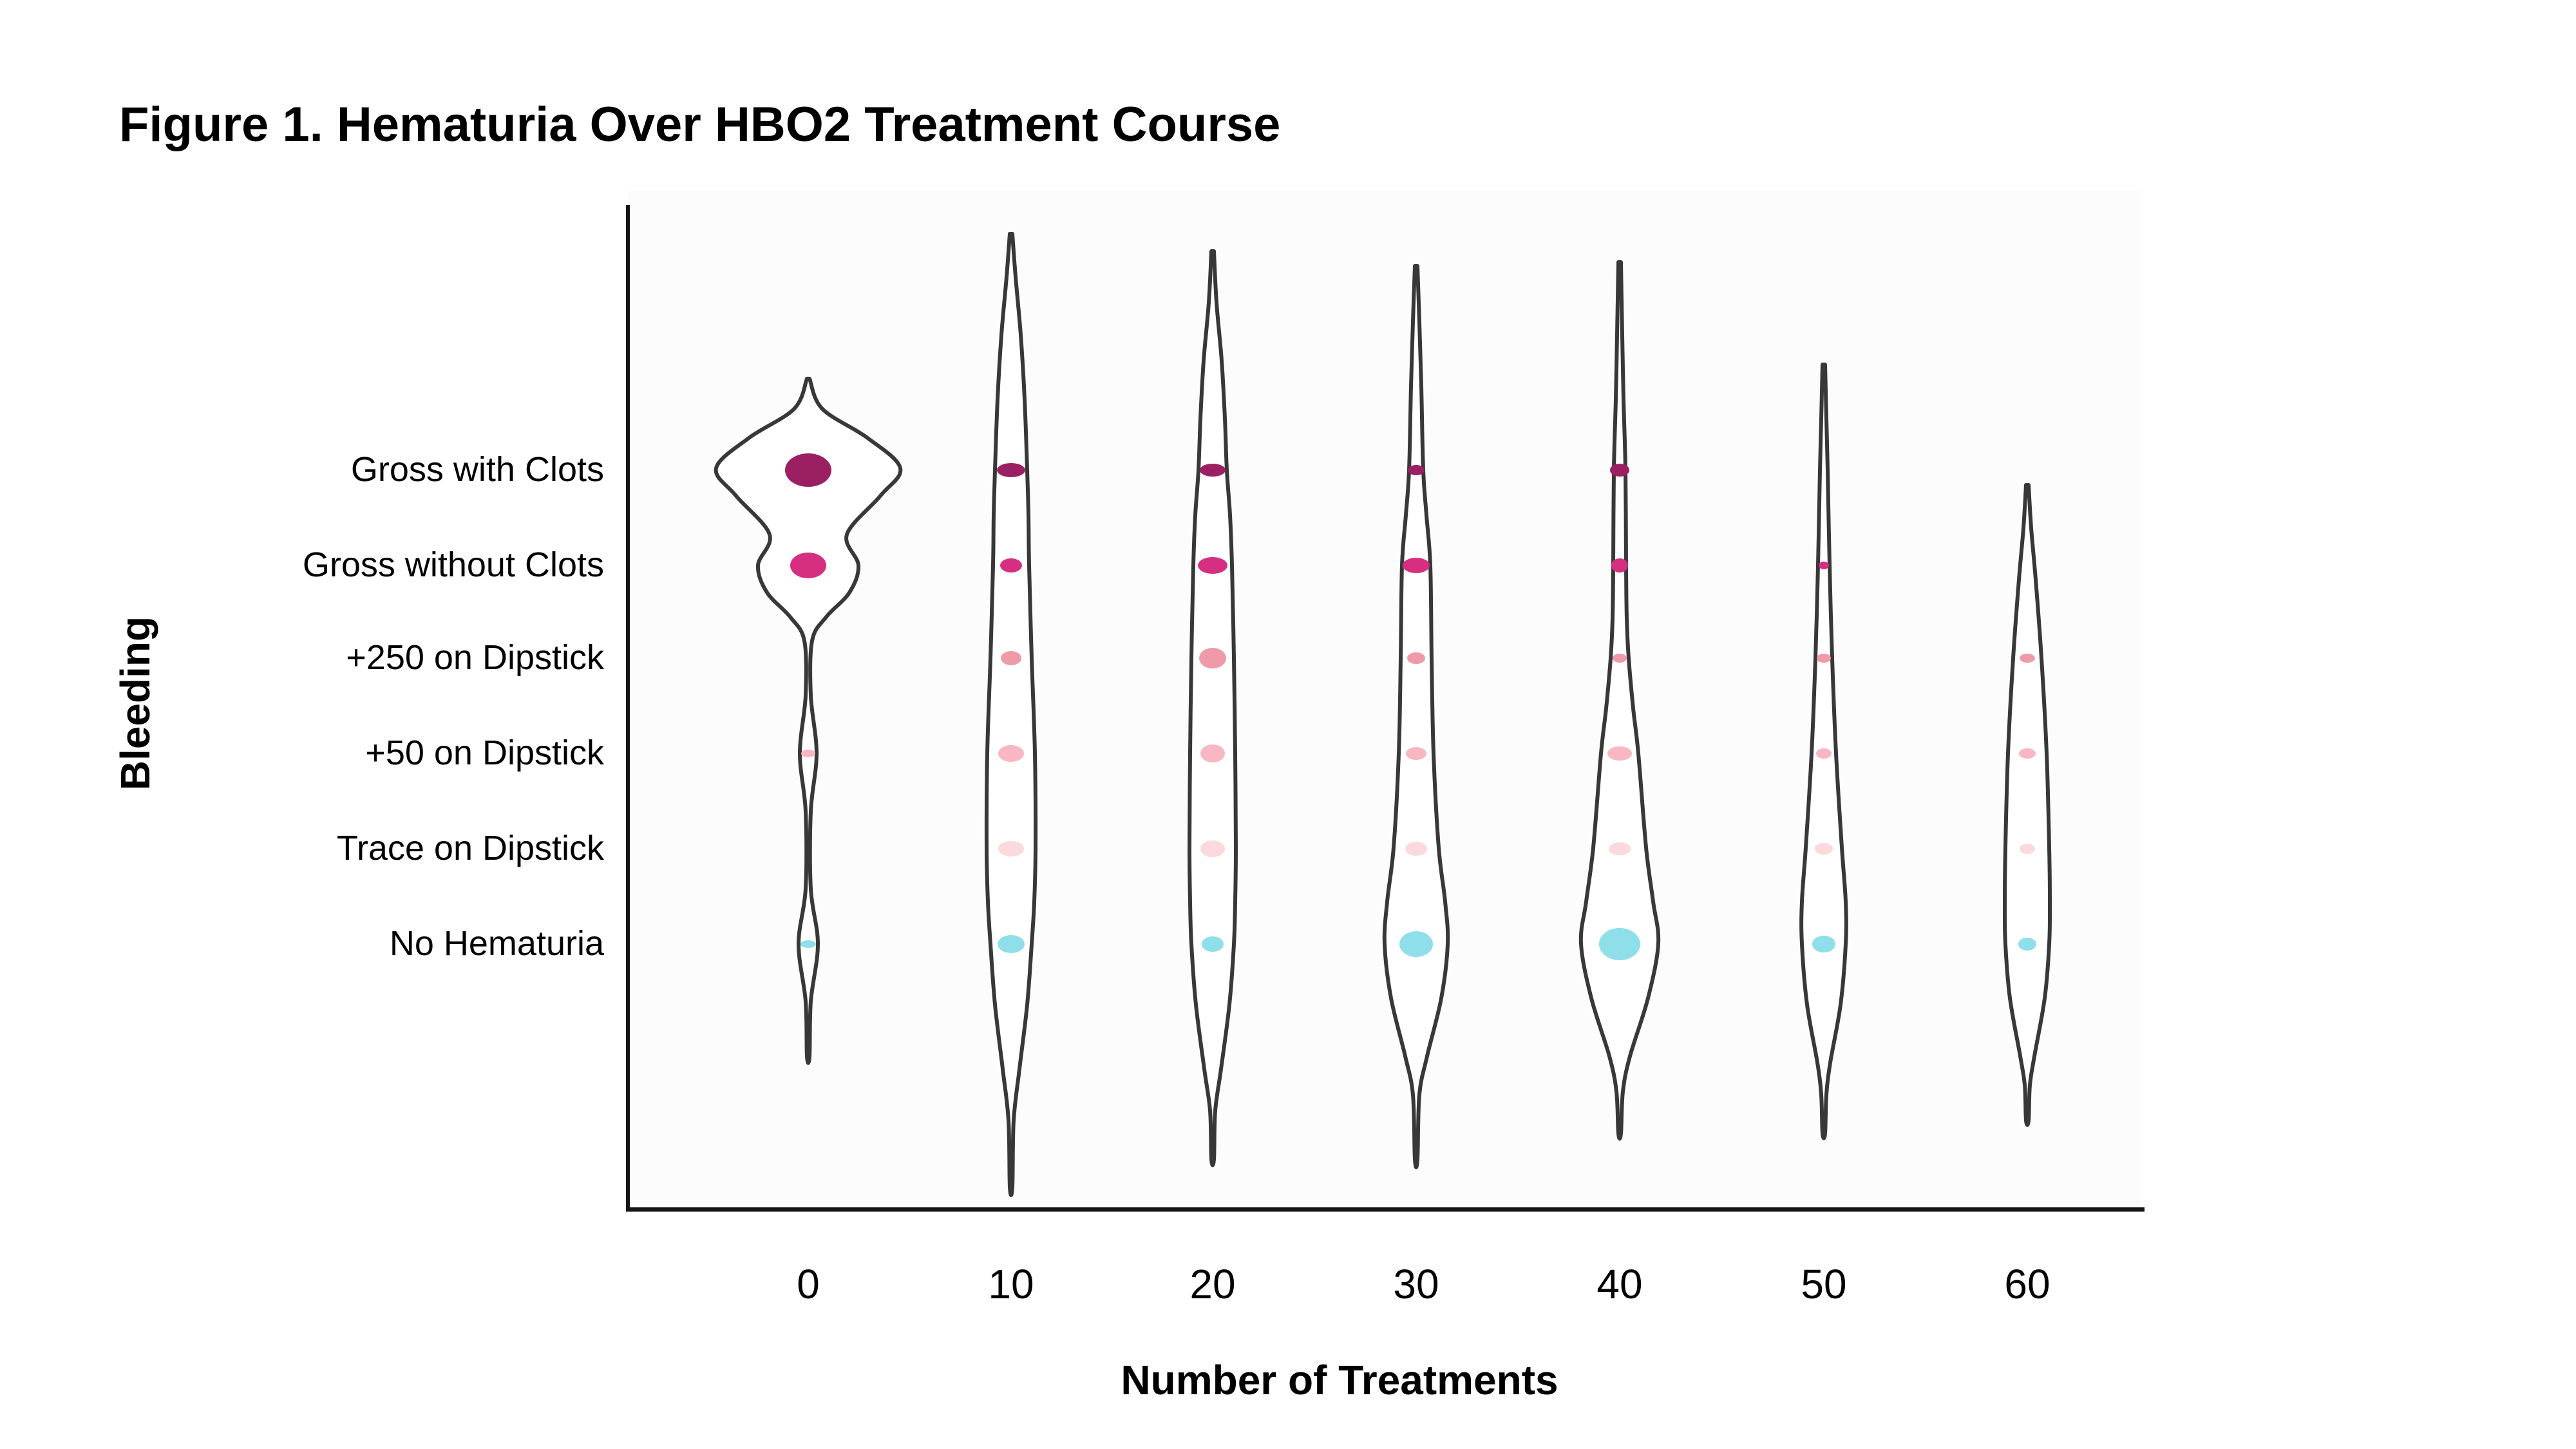 The image size is (2576, 1449). Describe the element at coordinates (808, 753) in the screenshot. I see `dot-0-p50` at that location.